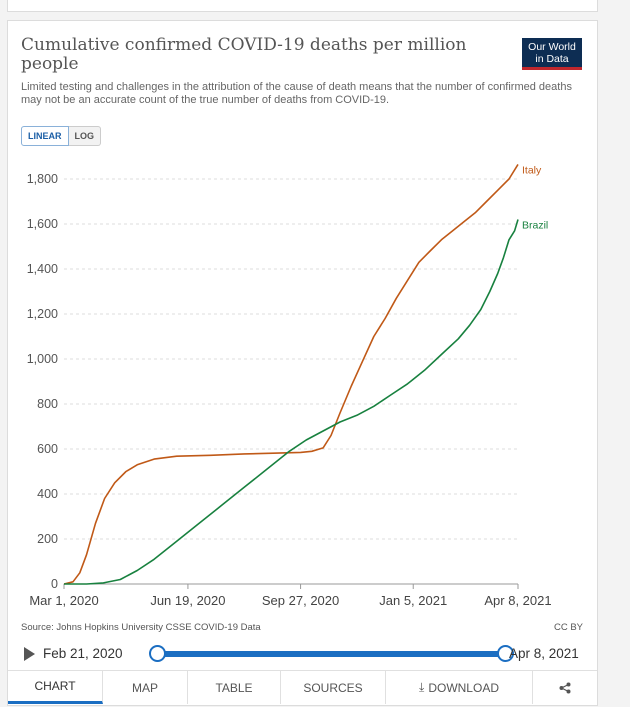  I want to click on timeline: Feb 21, 2020 Apr 8, 2021, so click(303, 654).